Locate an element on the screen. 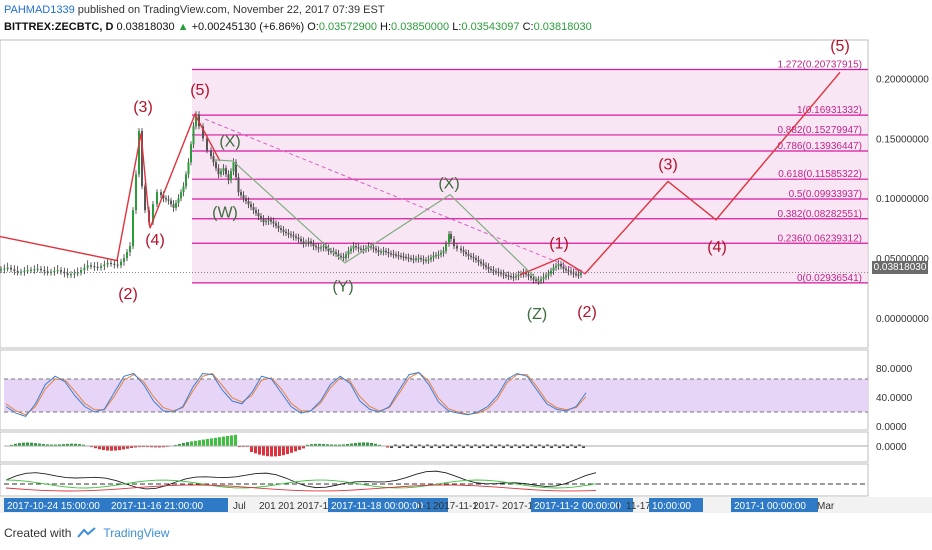 This screenshot has width=932, height=550. fib-level-label: 0.236(0.06239312) is located at coordinates (819, 238).